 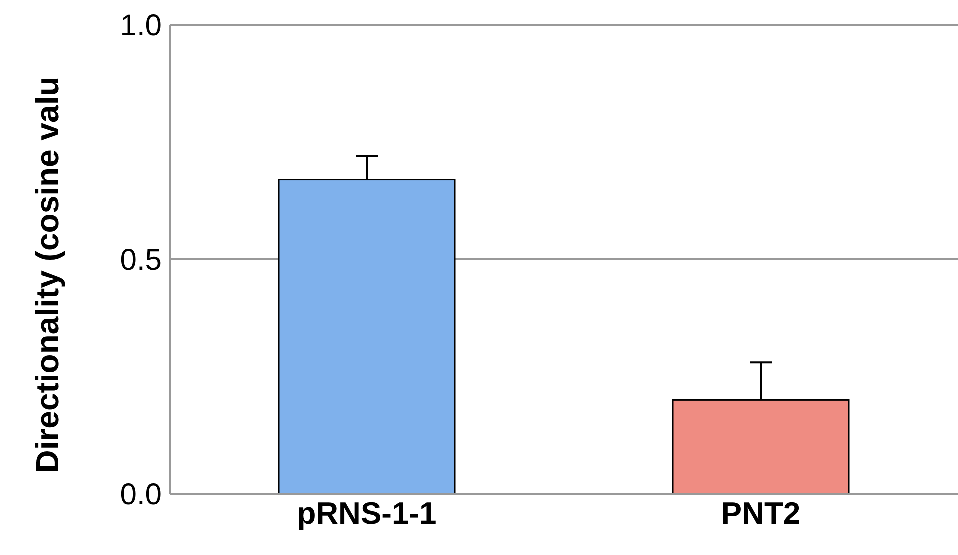 What do you see at coordinates (141, 495) in the screenshot?
I see `y-tick-label: 0.0` at bounding box center [141, 495].